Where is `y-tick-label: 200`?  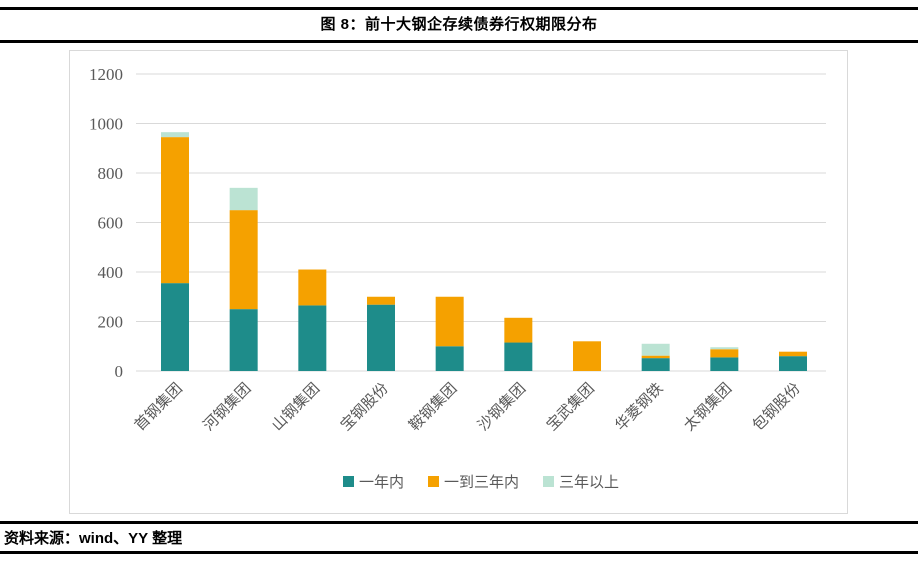 y-tick-label: 200 is located at coordinates (111, 322).